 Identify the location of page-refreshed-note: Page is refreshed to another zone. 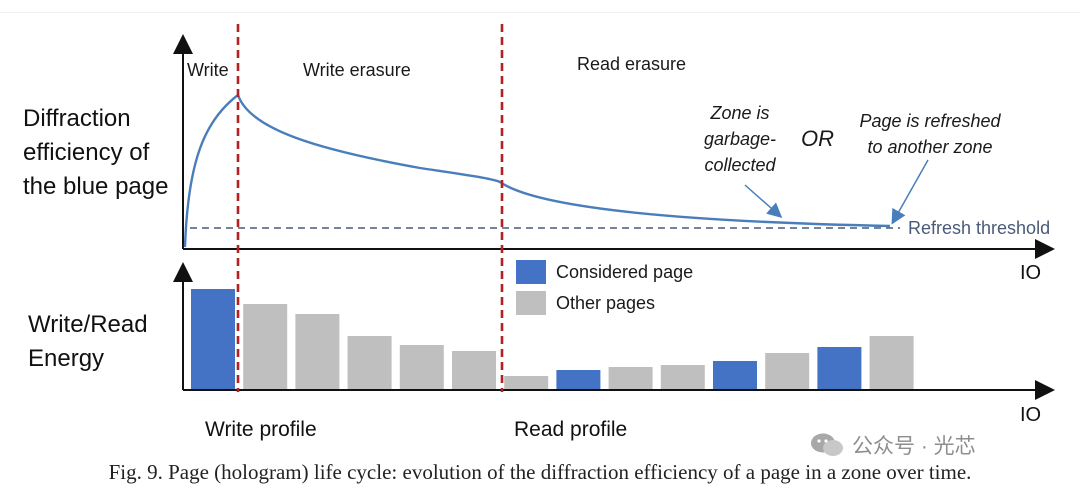
(930, 134).